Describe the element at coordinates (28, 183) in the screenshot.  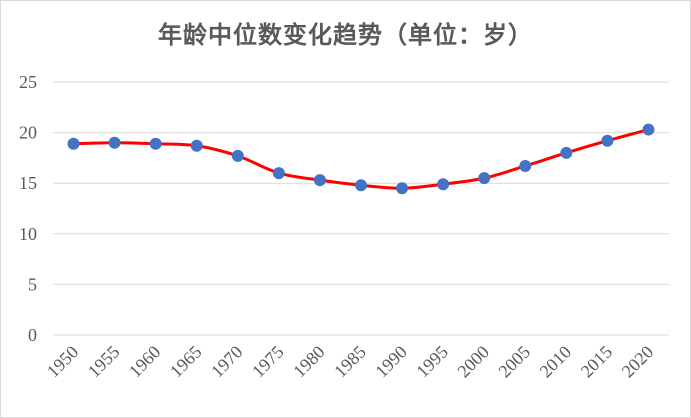
I see `y-tick-label: 15` at that location.